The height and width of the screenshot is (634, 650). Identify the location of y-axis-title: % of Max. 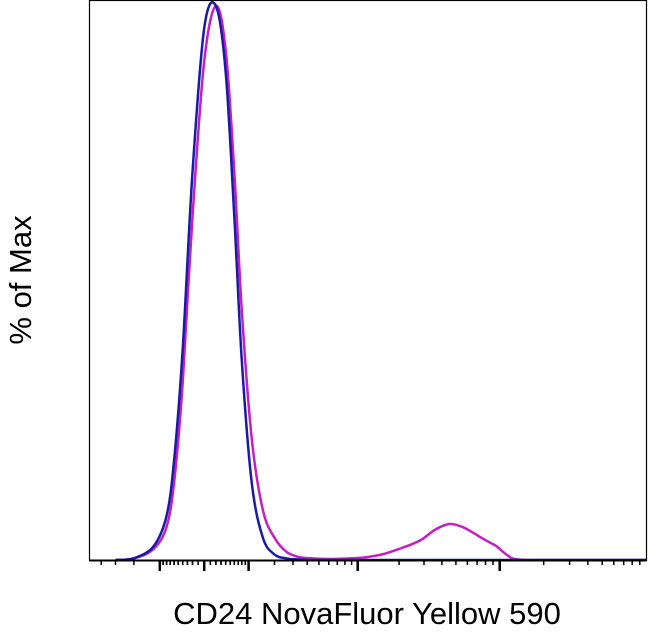
(20, 280).